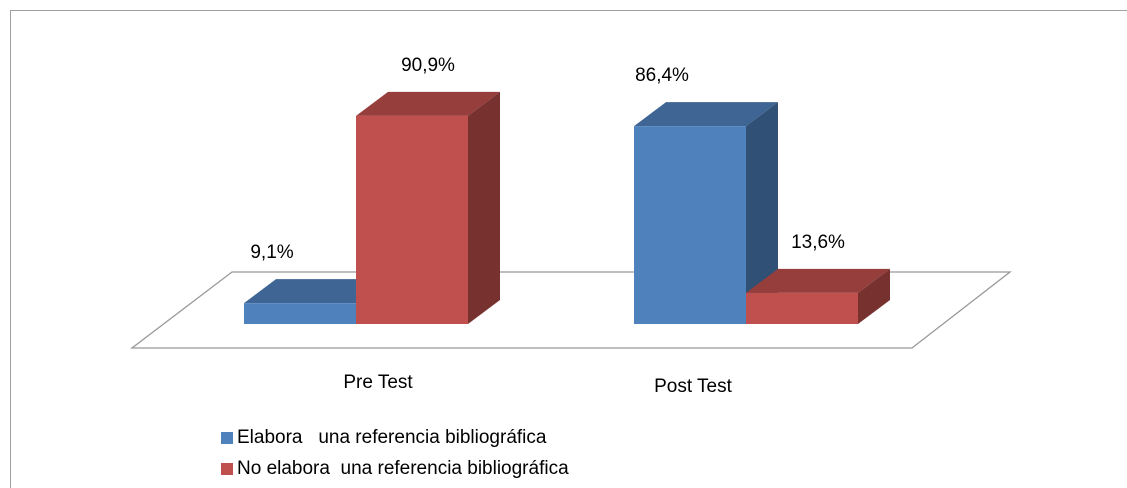 The image size is (1127, 488). I want to click on data-label: 86,4%, so click(662, 75).